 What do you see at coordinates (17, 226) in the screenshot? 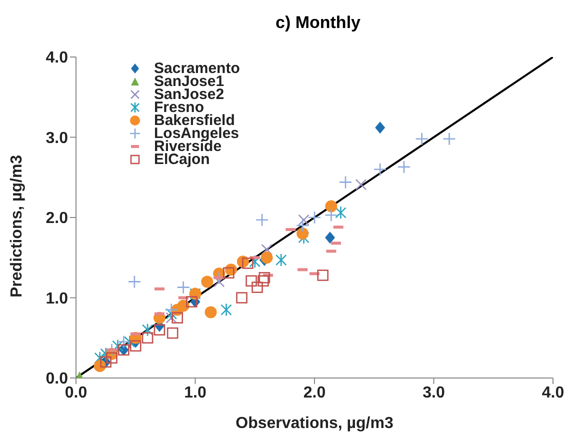
I see `y-axis-title: Predictions, µg/m3` at bounding box center [17, 226].